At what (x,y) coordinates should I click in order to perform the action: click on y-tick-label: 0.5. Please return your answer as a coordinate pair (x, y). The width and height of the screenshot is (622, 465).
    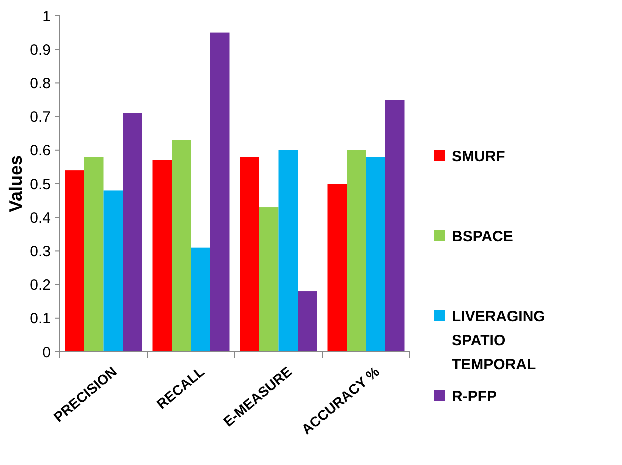
    Looking at the image, I should click on (40, 185).